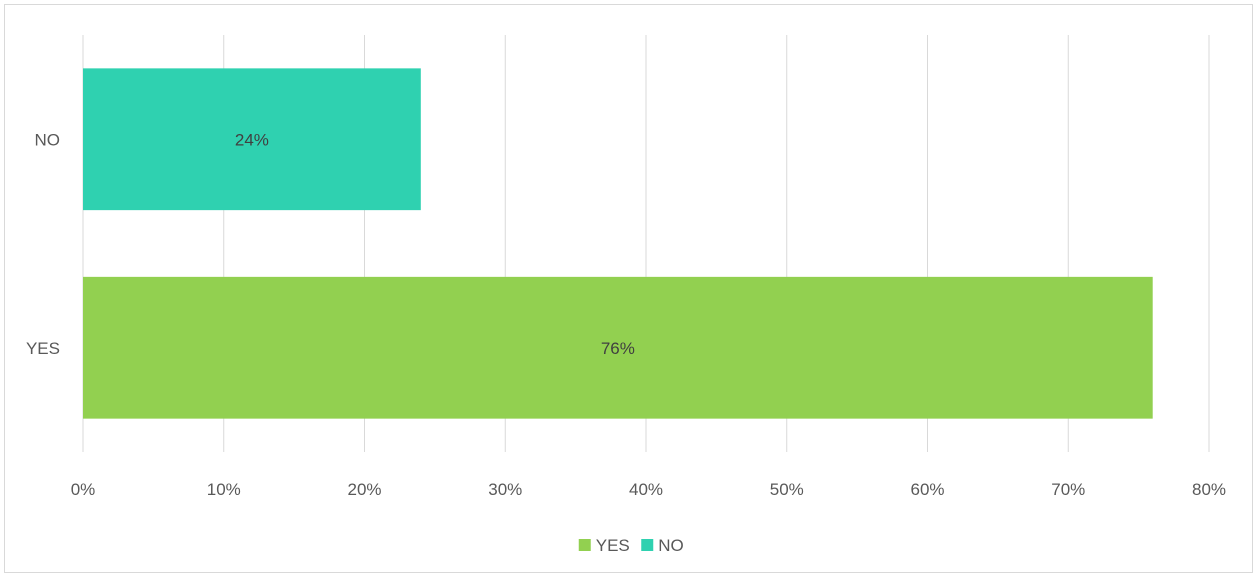  I want to click on x-tick-label: 40%, so click(646, 489).